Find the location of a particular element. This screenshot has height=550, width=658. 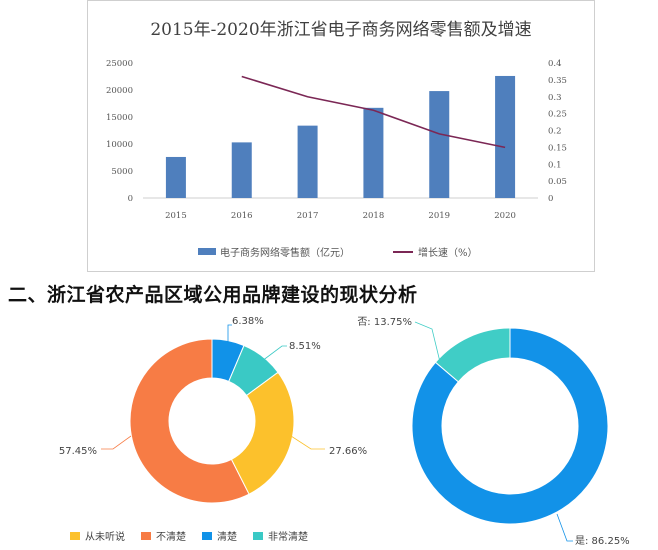

y-right-tick-label: 0 is located at coordinates (550, 199).